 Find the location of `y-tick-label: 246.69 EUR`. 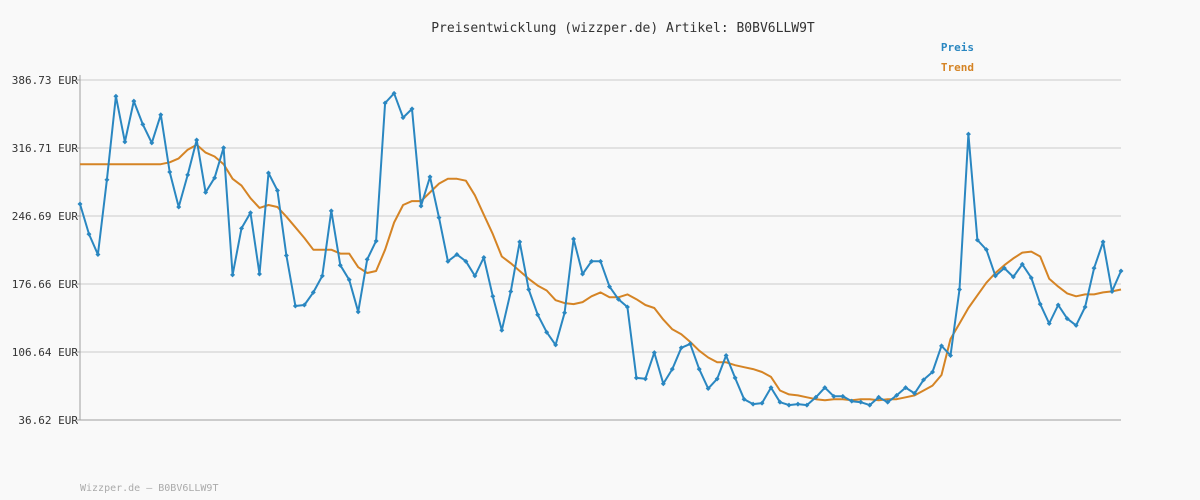

y-tick-label: 246.69 EUR is located at coordinates (45, 216).